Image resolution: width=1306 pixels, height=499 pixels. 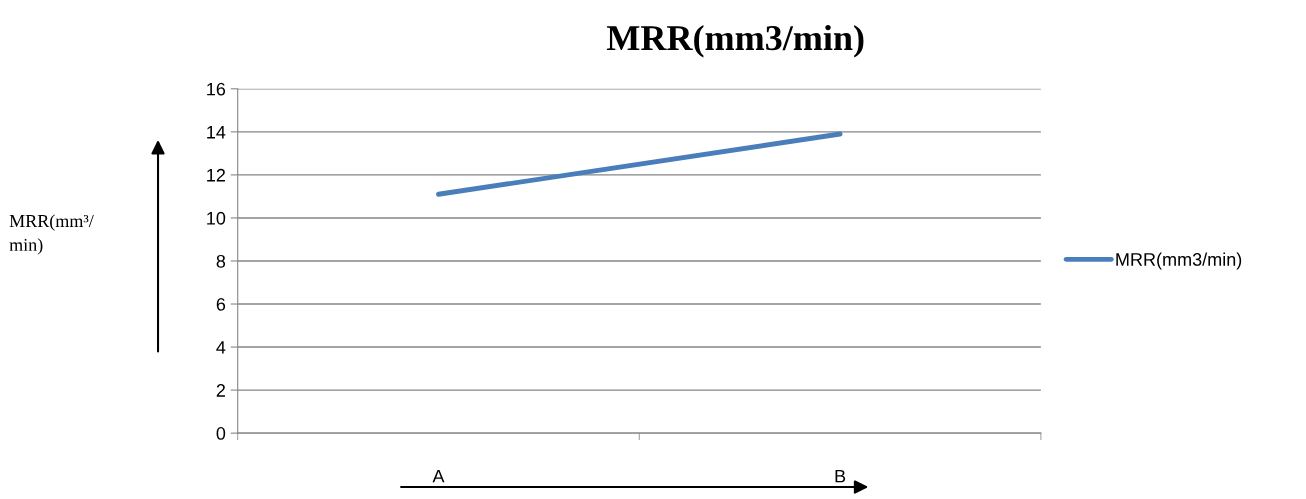 I want to click on y-tick-label: 12, so click(x=216, y=175).